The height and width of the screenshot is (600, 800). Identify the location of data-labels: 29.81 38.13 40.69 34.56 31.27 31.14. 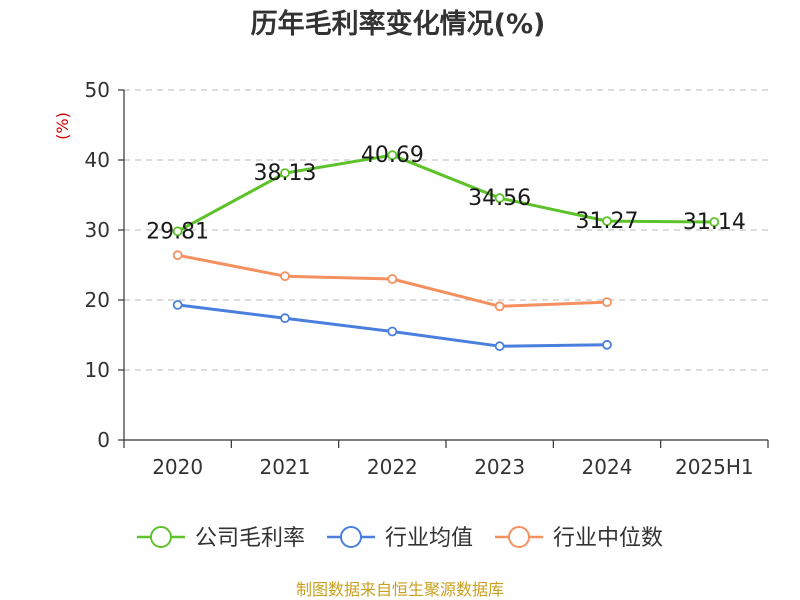
(446, 193).